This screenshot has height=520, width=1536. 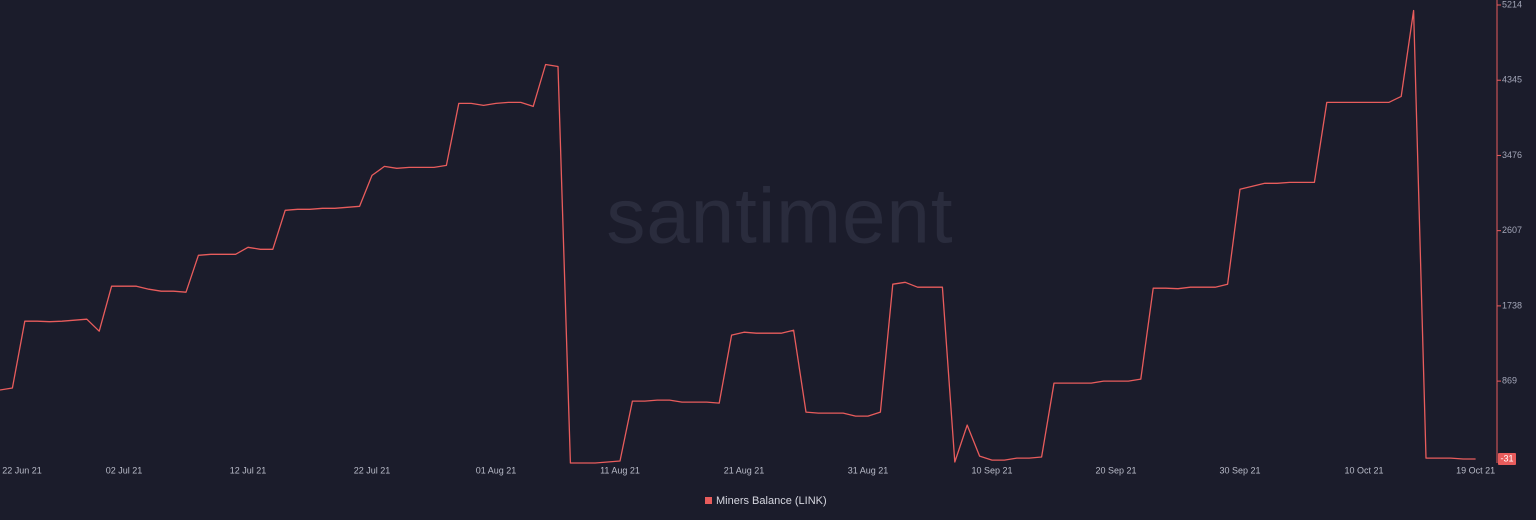 What do you see at coordinates (248, 470) in the screenshot?
I see `x-tick-label: 12 Jul 21` at bounding box center [248, 470].